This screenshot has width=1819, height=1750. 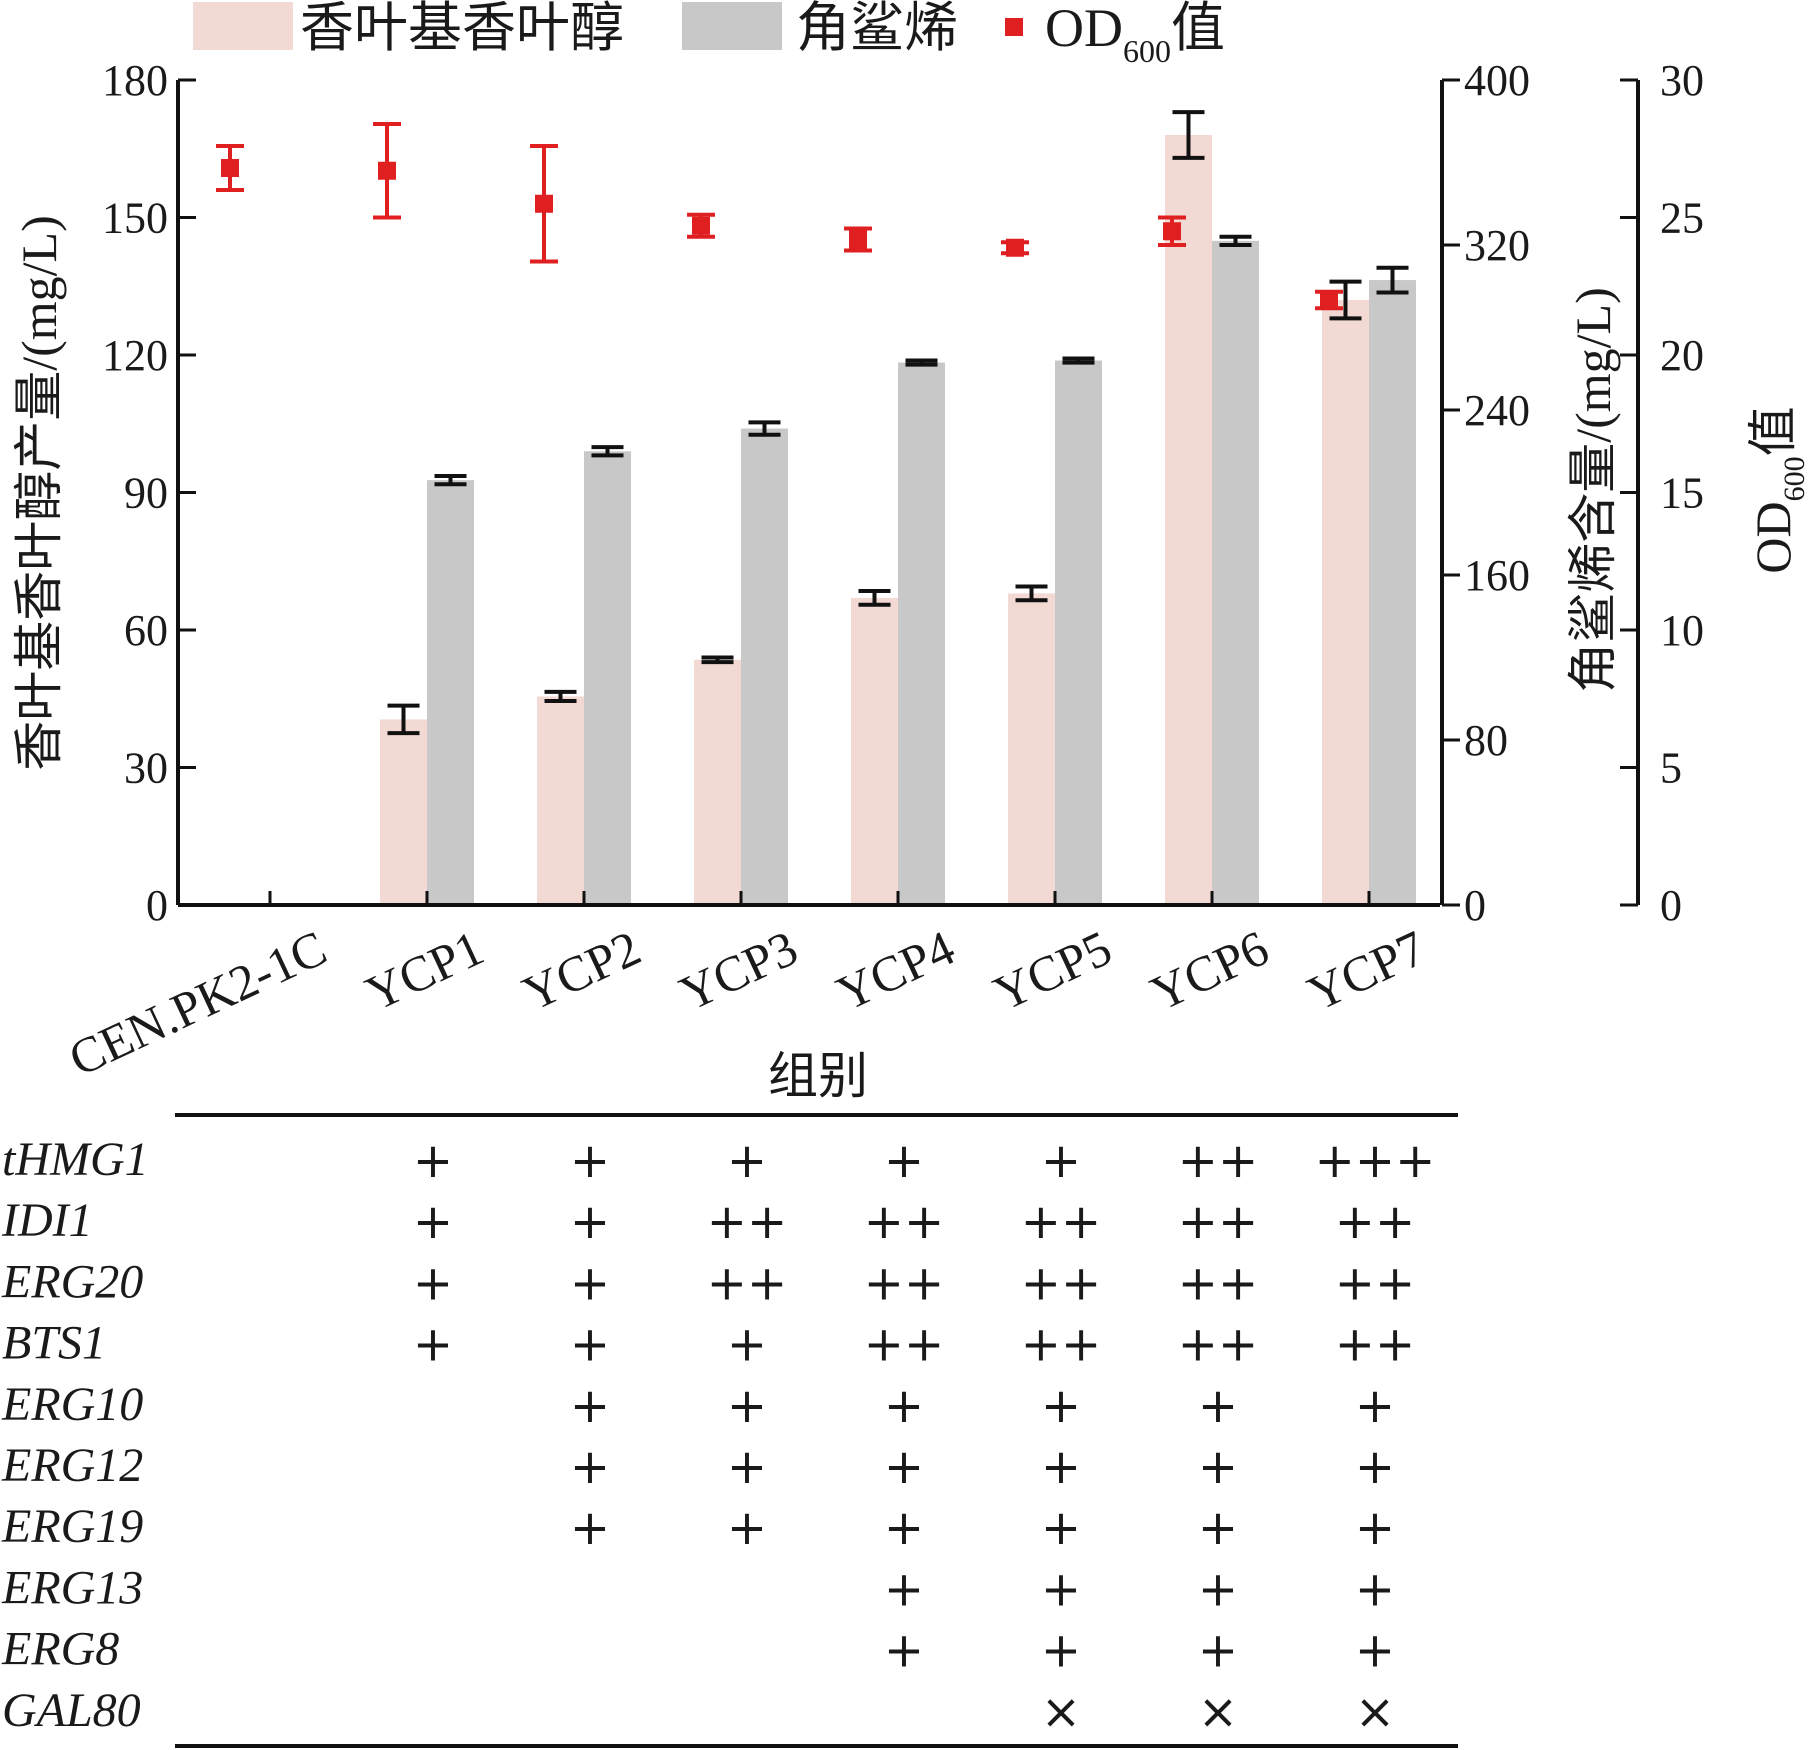 What do you see at coordinates (895, 970) in the screenshot?
I see `category-label: YCP4` at bounding box center [895, 970].